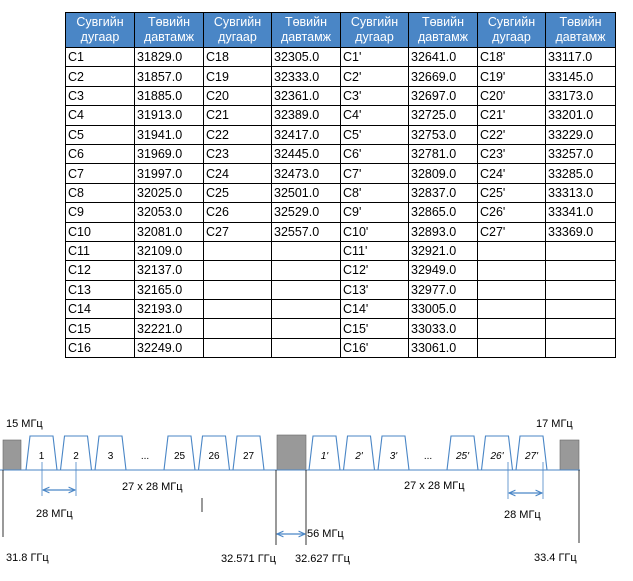 The image size is (633, 581). What do you see at coordinates (100, 270) in the screenshot?
I see `channel-number-cell: C12` at bounding box center [100, 270].